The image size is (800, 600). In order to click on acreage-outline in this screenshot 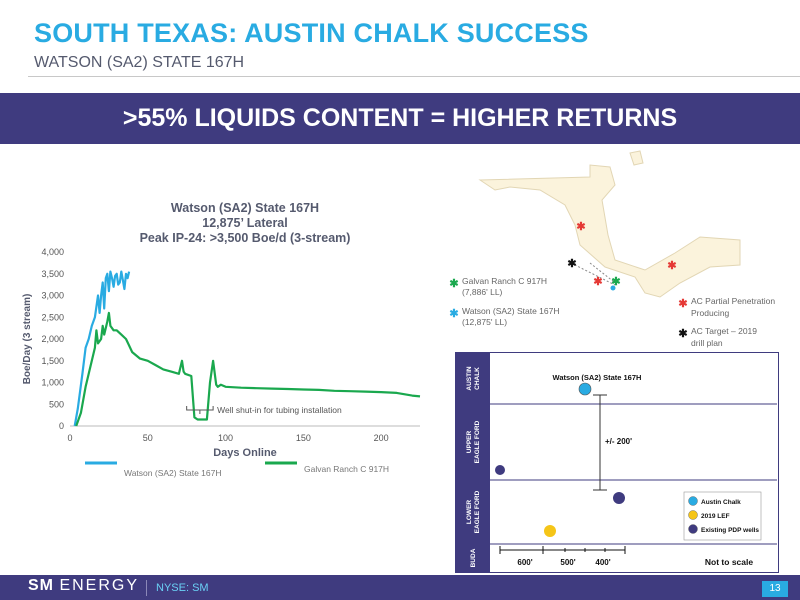, I will do `click(609, 231)`.